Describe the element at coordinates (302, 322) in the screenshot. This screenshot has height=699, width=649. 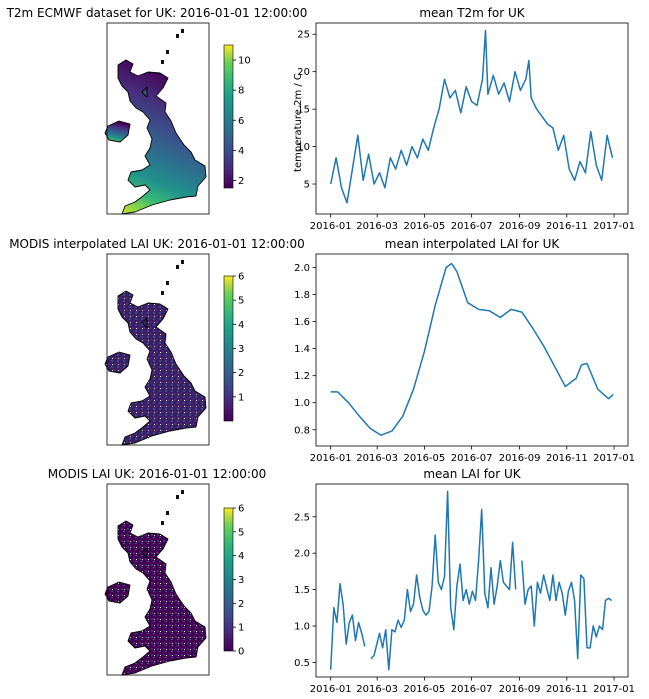
I see `y-tick-label: 1.6` at that location.